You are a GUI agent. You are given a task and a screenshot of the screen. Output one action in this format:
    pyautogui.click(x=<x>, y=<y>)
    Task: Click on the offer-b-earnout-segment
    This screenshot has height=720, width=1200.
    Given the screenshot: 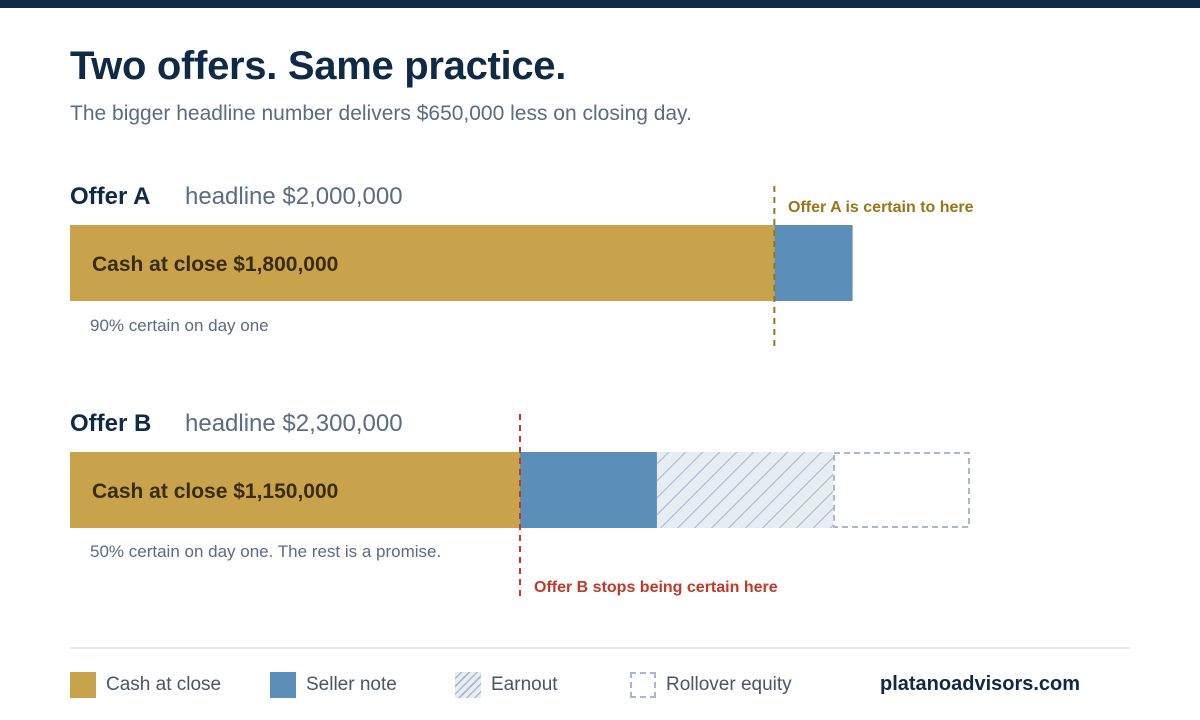 What is the action you would take?
    pyautogui.click(x=745, y=490)
    